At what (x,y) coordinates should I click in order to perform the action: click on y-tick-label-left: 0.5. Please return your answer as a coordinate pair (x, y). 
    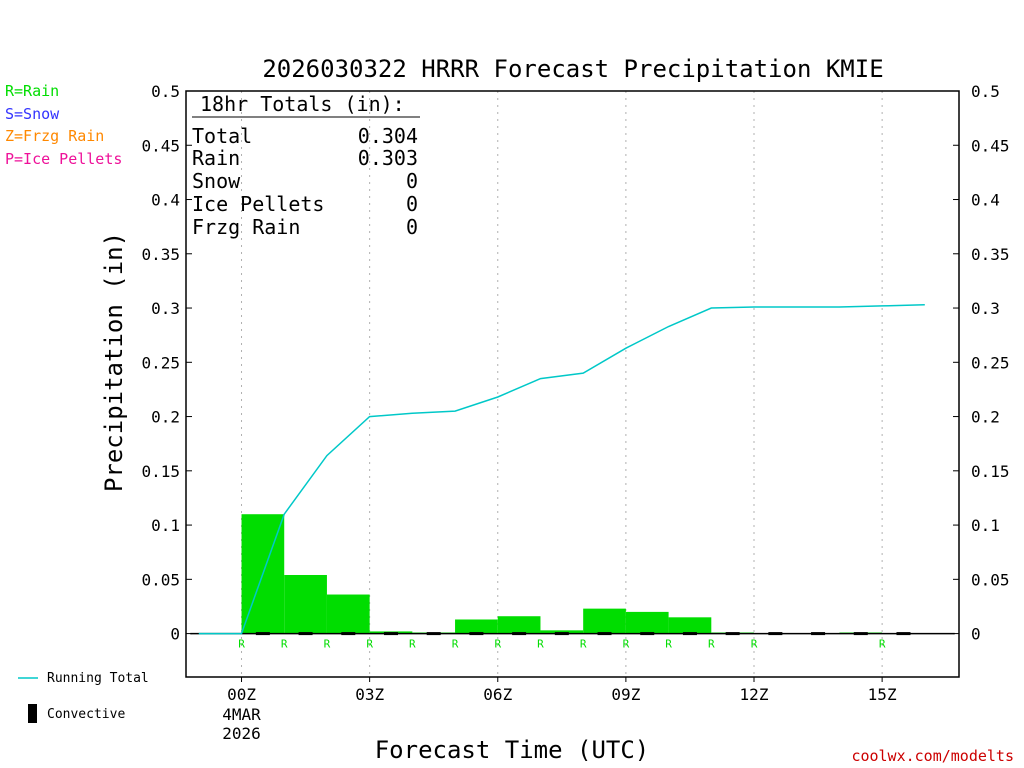
    Looking at the image, I should click on (165, 91).